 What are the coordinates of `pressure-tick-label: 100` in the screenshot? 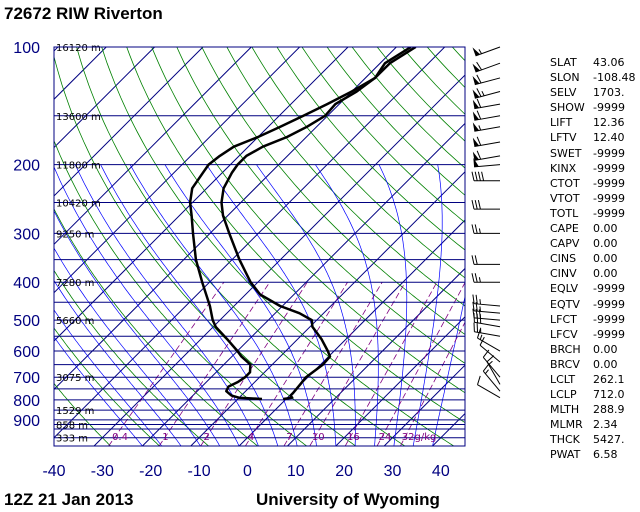 It's located at (26, 48).